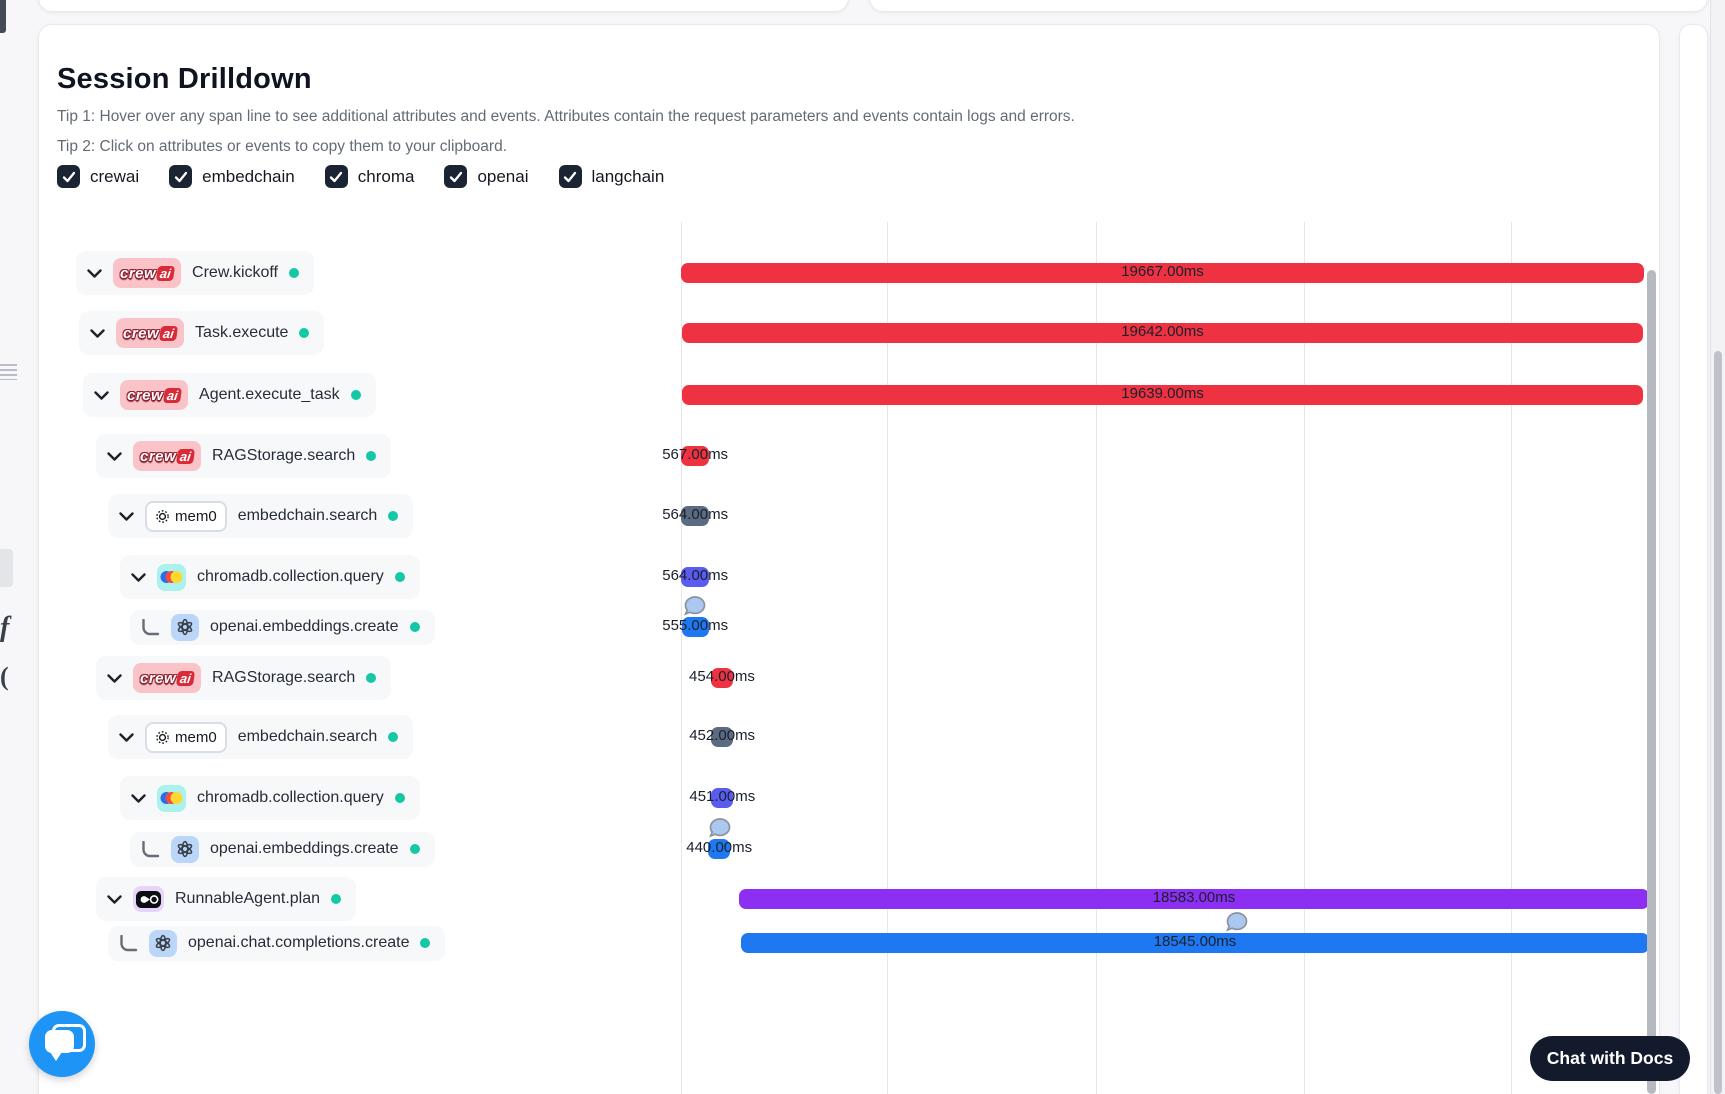 Image resolution: width=1725 pixels, height=1094 pixels. I want to click on filter-checkbox-crewai: crewai, so click(98, 176).